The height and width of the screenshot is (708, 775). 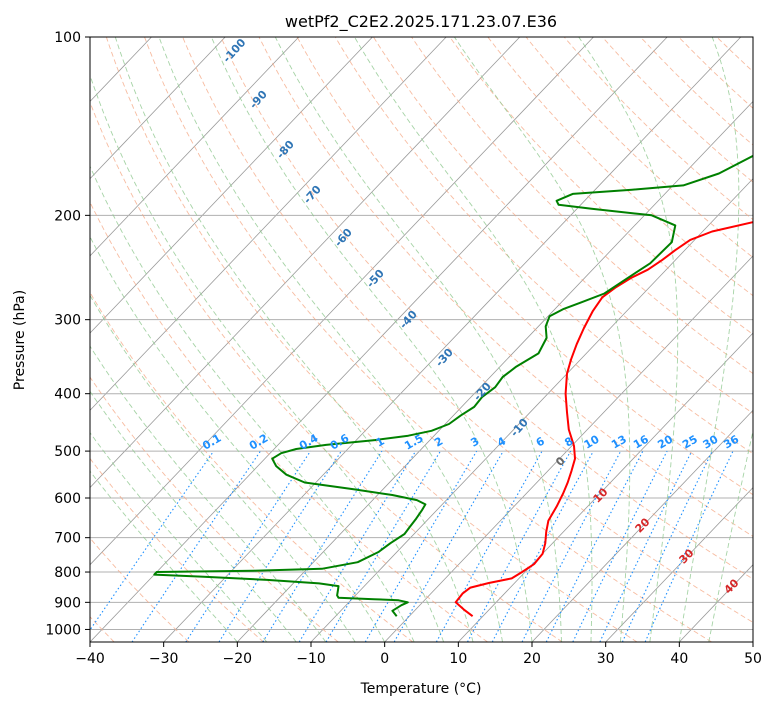 What do you see at coordinates (67, 216) in the screenshot?
I see `y-tick-label: 200` at bounding box center [67, 216].